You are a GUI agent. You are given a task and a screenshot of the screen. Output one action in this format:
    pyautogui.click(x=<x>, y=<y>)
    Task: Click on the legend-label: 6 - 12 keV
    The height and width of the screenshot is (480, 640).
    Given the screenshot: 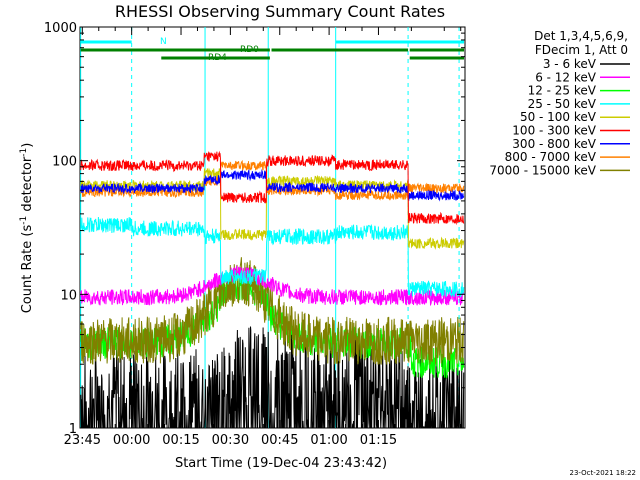 What is the action you would take?
    pyautogui.click(x=566, y=77)
    